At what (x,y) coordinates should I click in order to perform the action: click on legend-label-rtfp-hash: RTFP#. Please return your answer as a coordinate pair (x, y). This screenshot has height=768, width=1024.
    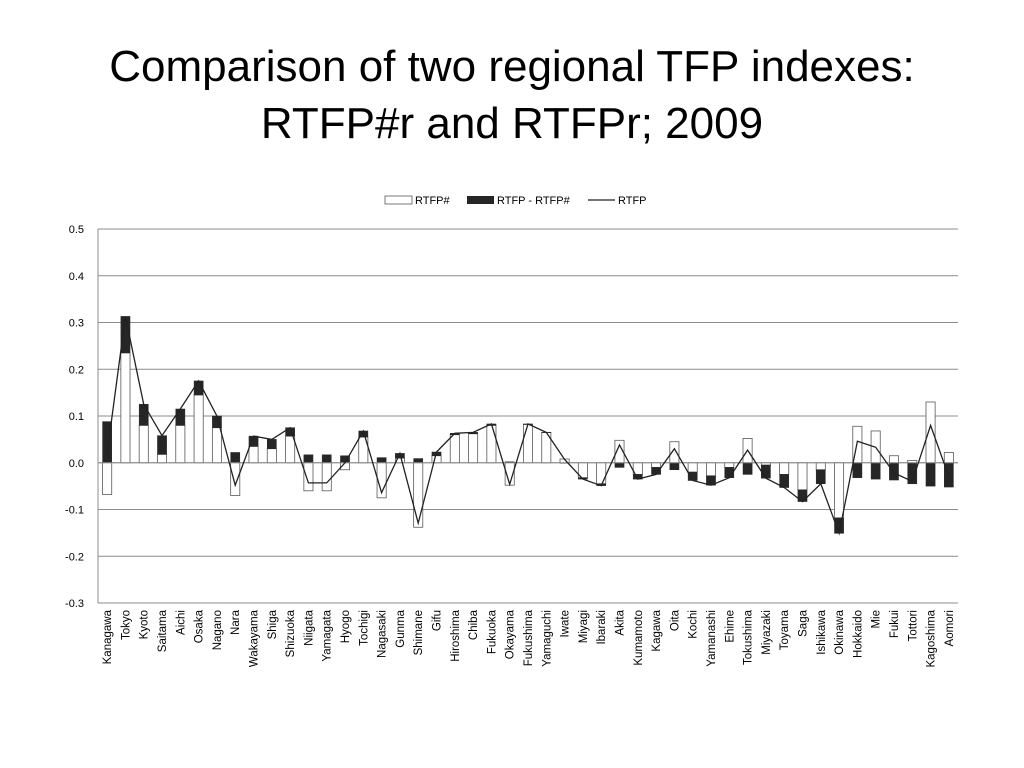
    Looking at the image, I should click on (433, 201).